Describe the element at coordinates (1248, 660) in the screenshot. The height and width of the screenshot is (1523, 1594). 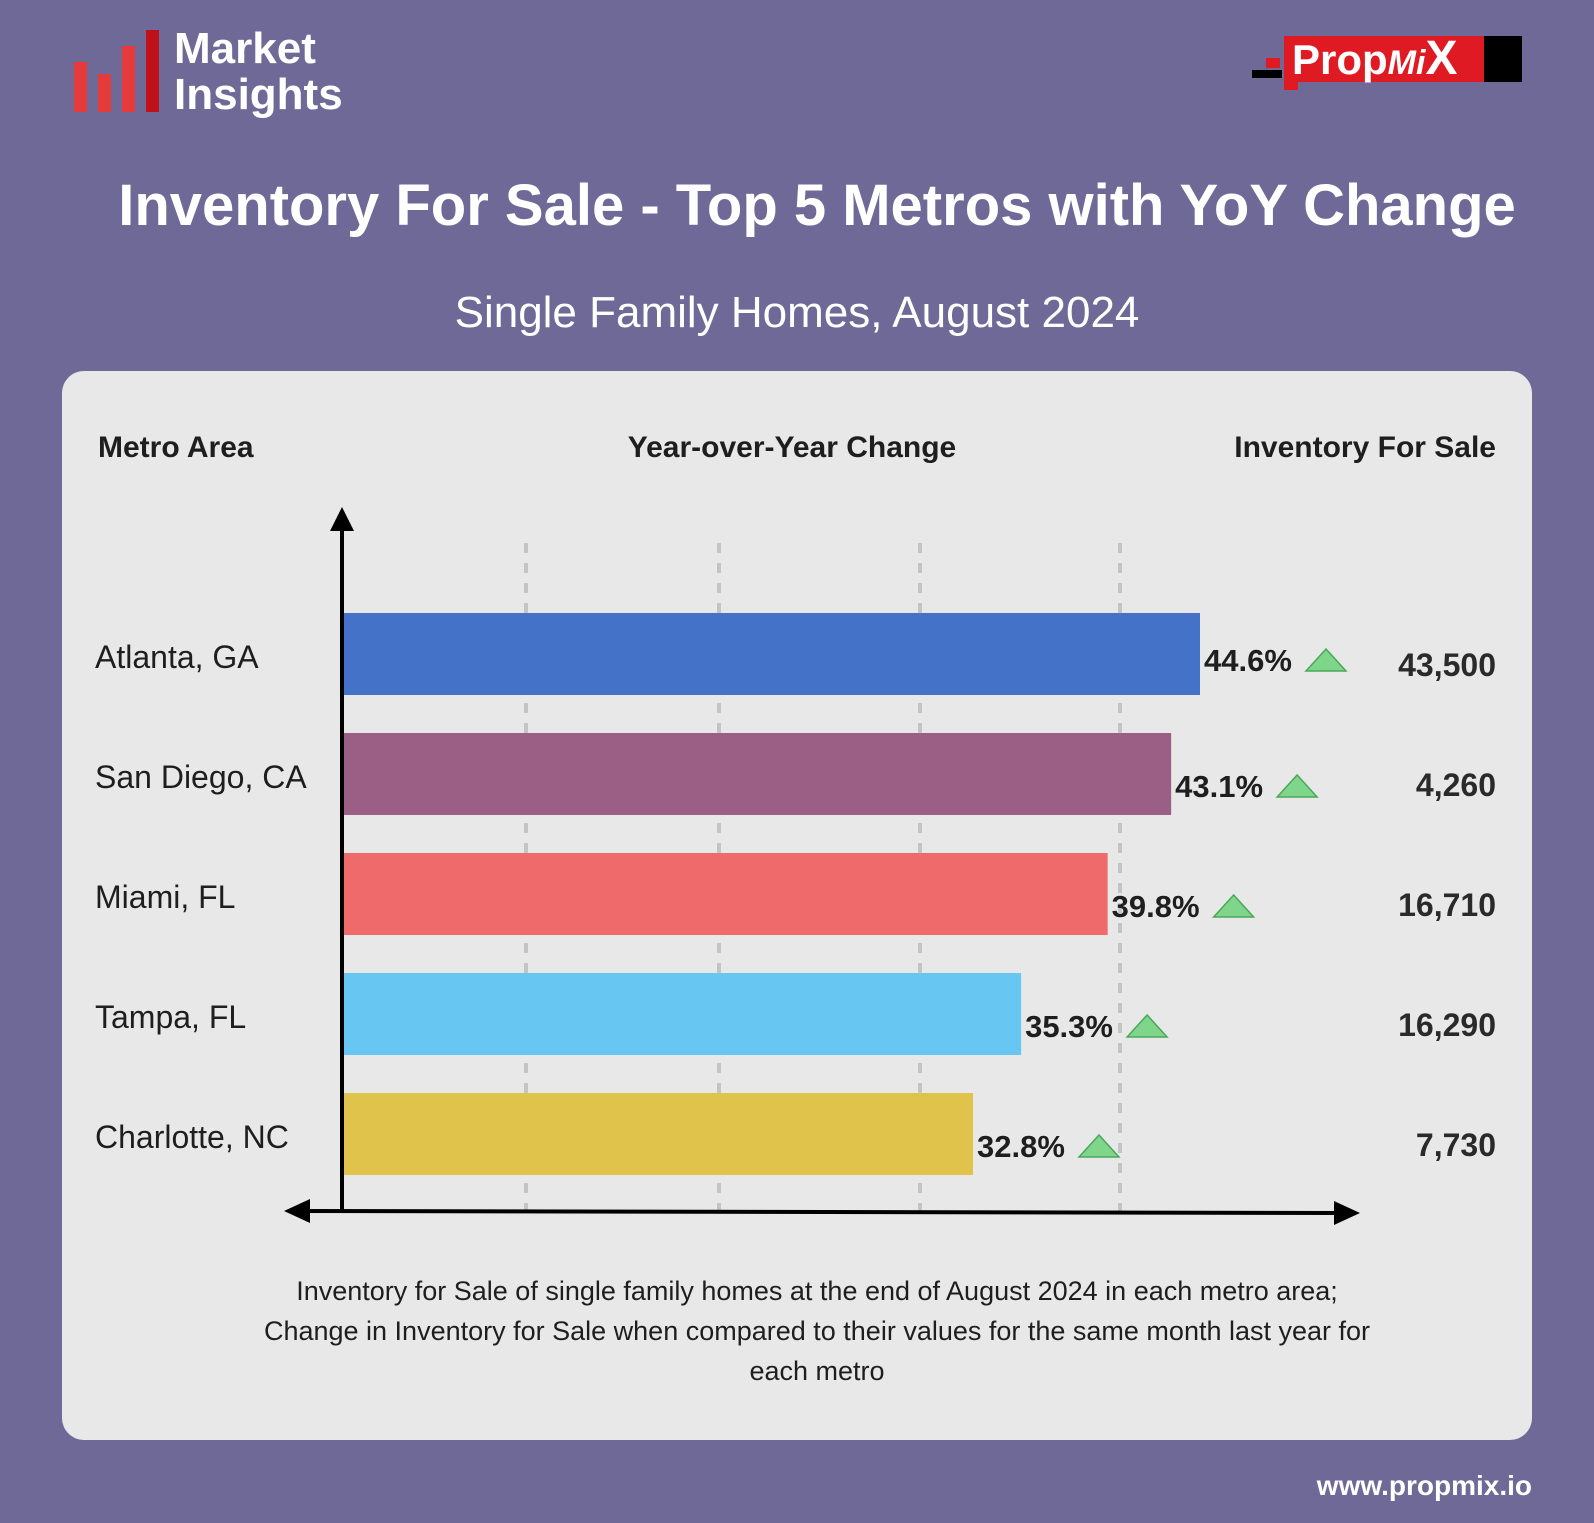
I see `yoy-value-label: 44.6%` at that location.